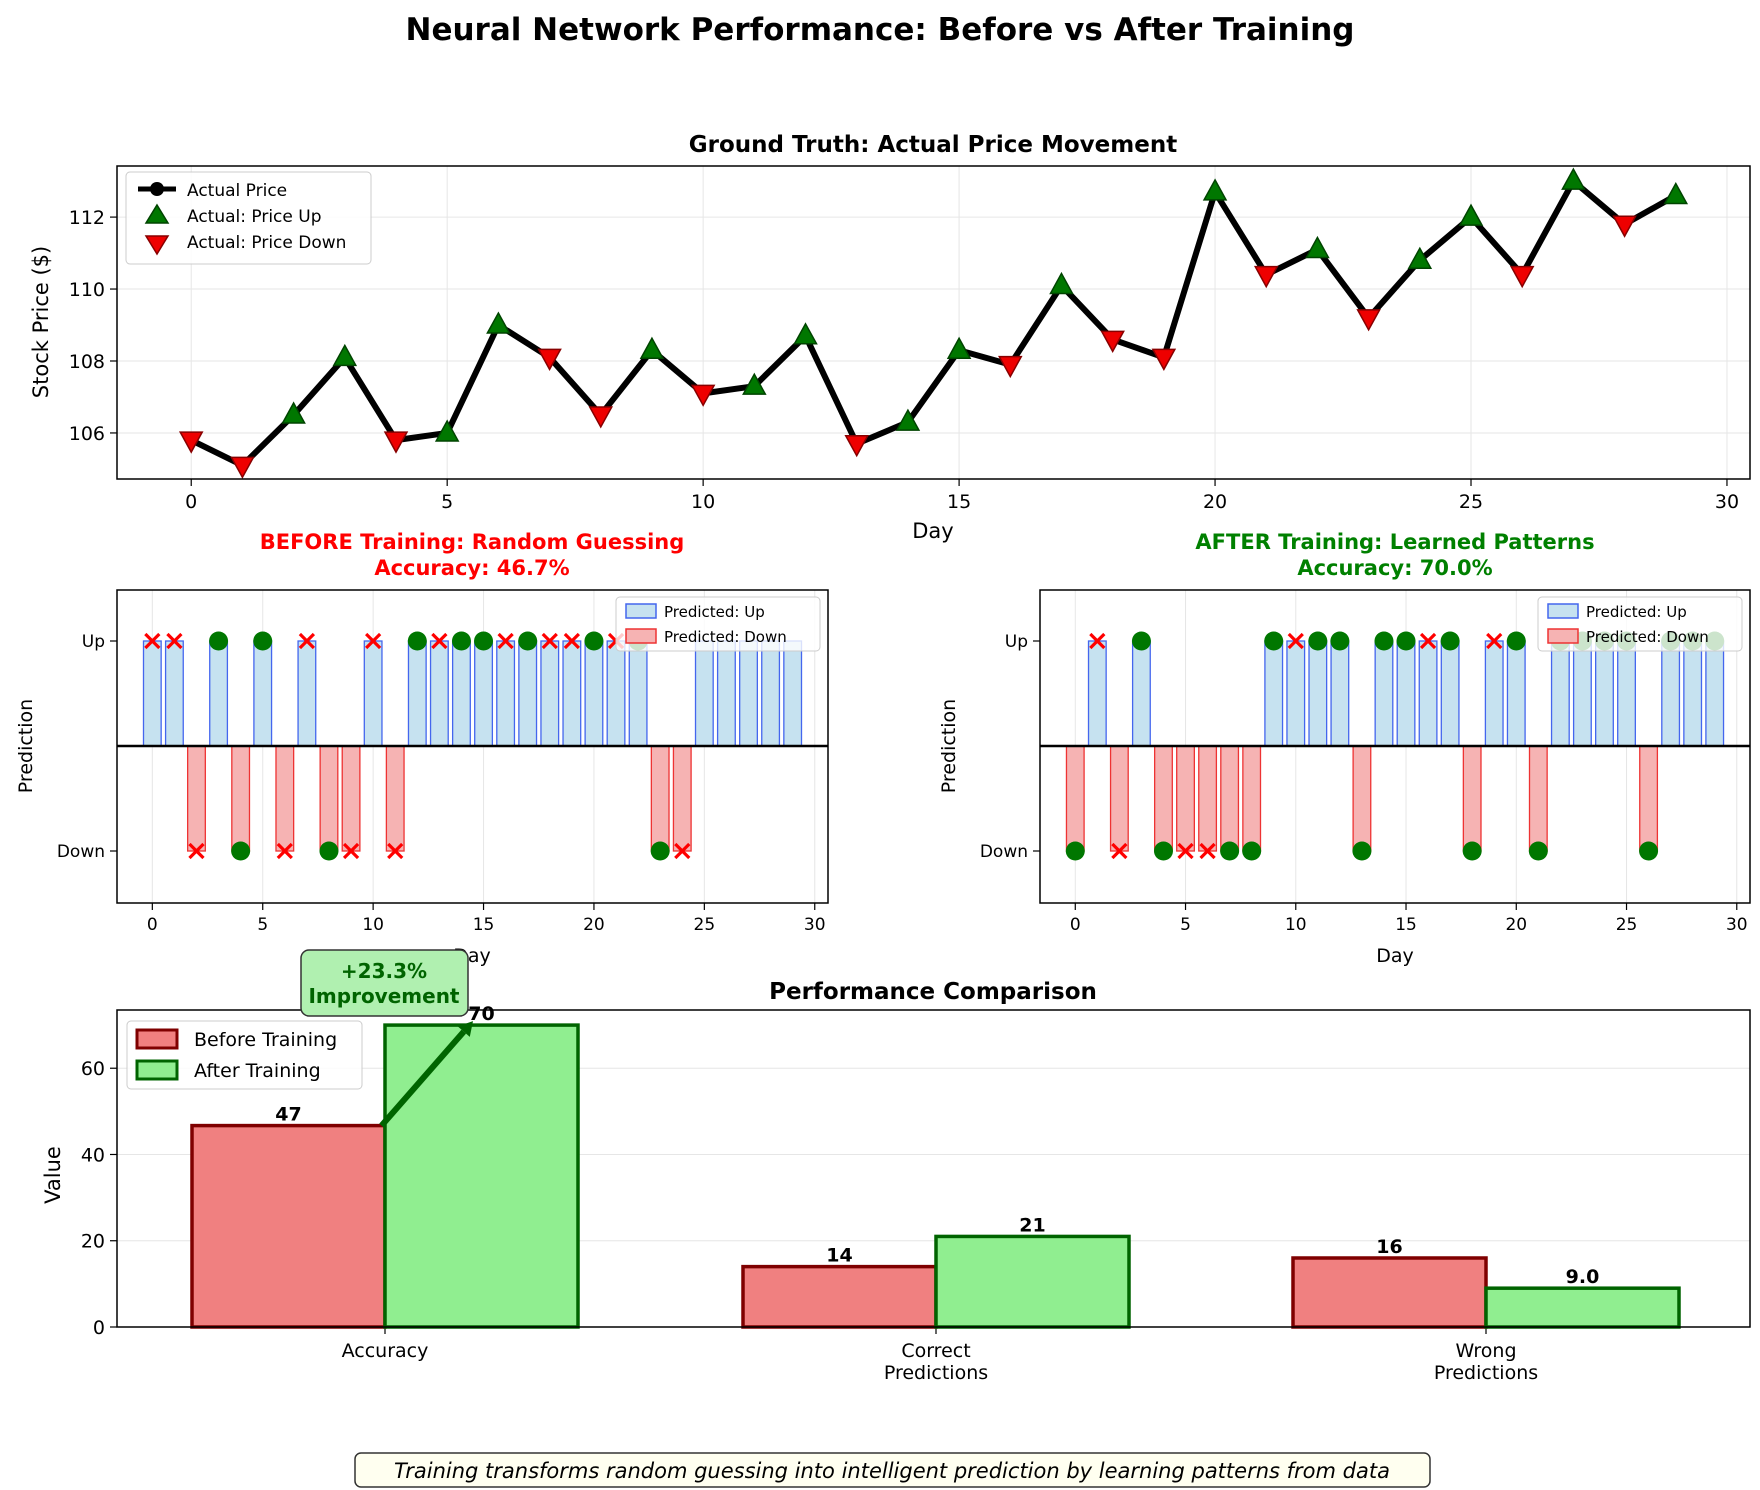 This screenshot has height=1490, width=1760. What do you see at coordinates (87, 434) in the screenshot?
I see `y-tick-label: 106` at bounding box center [87, 434].